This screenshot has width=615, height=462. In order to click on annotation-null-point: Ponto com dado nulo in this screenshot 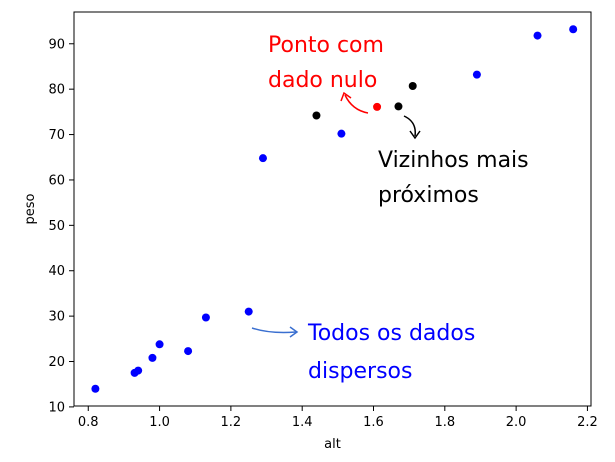, I will do `click(329, 63)`.